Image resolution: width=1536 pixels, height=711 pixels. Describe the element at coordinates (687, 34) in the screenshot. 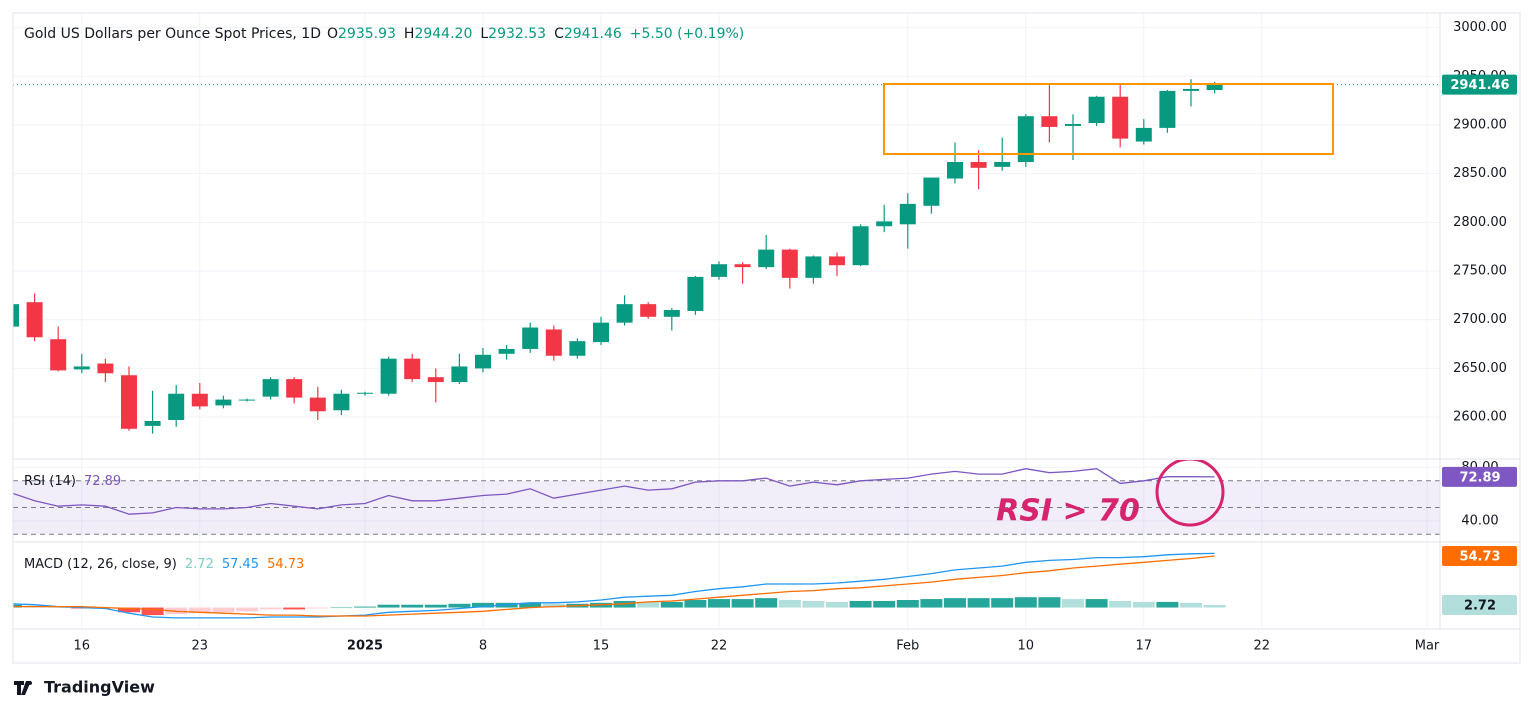

I see `legend-change: +5.50 (+0.19%)` at that location.